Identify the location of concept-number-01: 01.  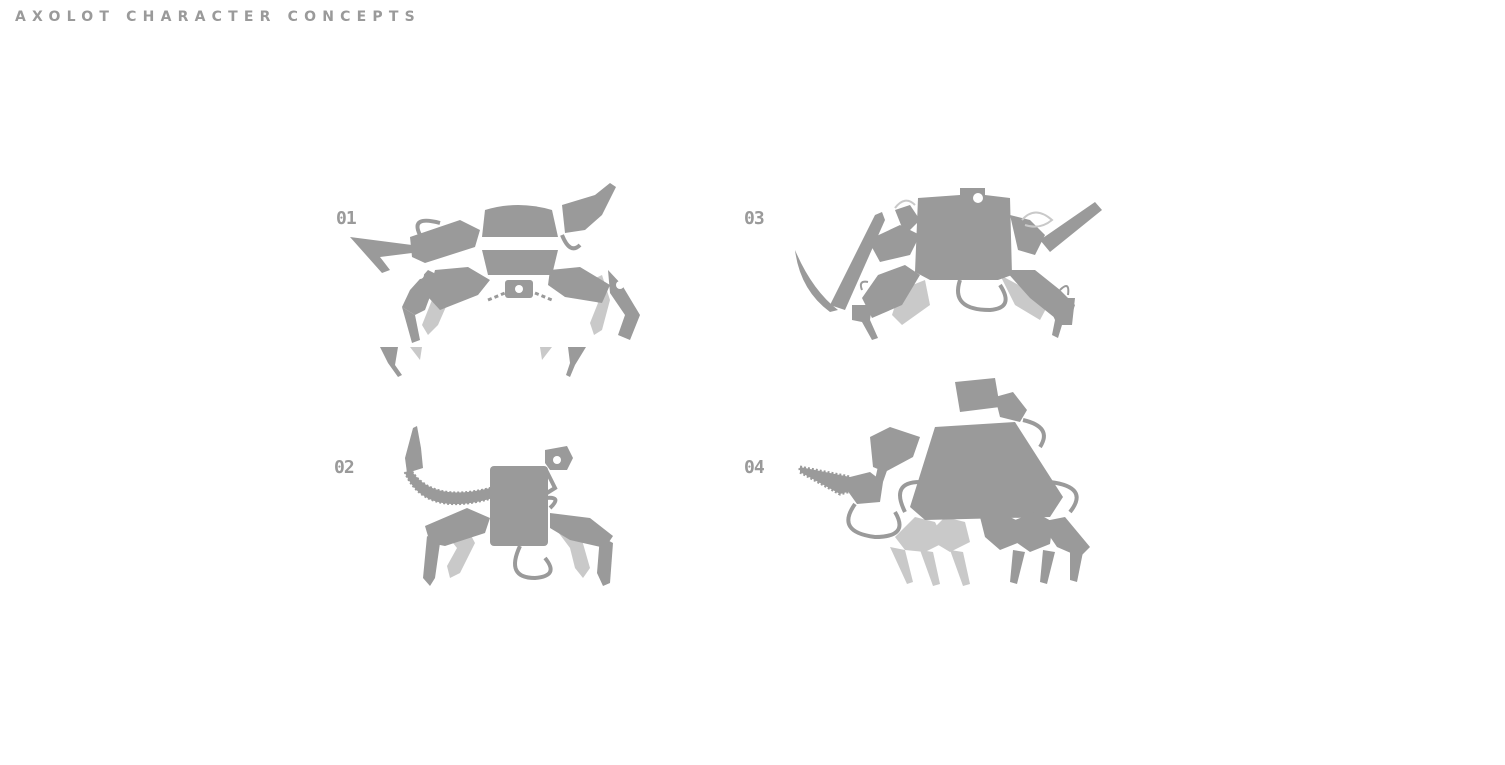
(346, 218).